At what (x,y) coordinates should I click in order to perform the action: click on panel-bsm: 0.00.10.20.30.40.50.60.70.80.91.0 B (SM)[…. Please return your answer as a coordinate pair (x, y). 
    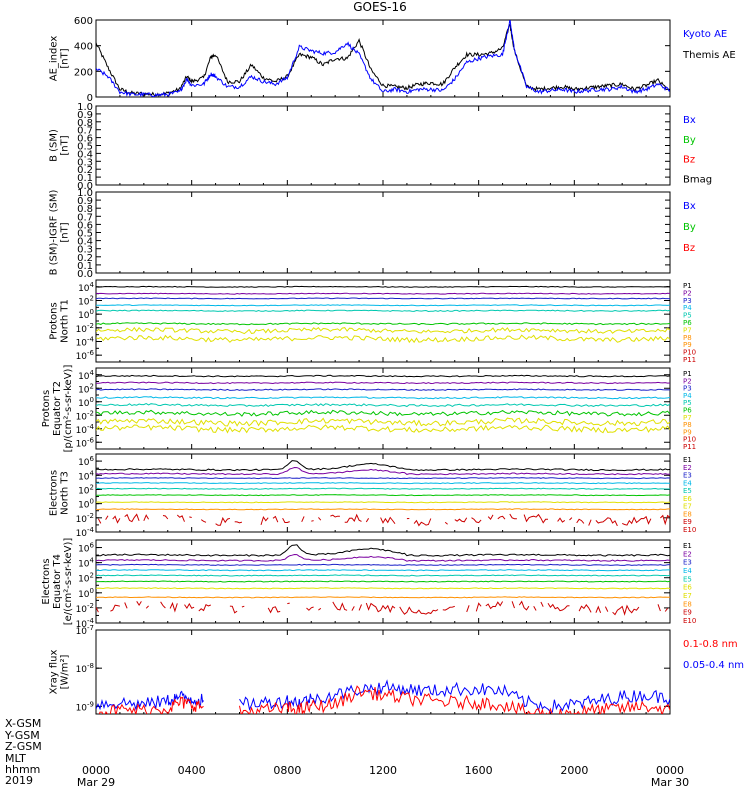
    Looking at the image, I should click on (381, 147).